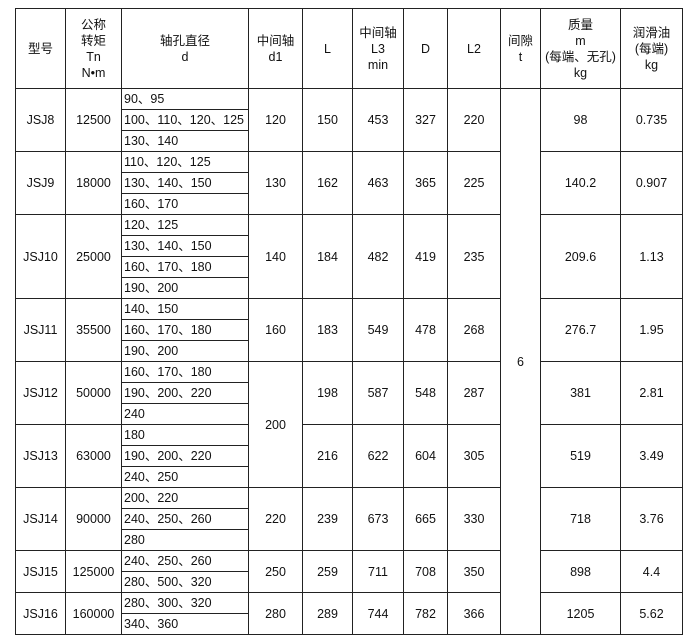 This screenshot has height=638, width=689. What do you see at coordinates (425, 519) in the screenshot?
I see `d-cell: 665` at bounding box center [425, 519].